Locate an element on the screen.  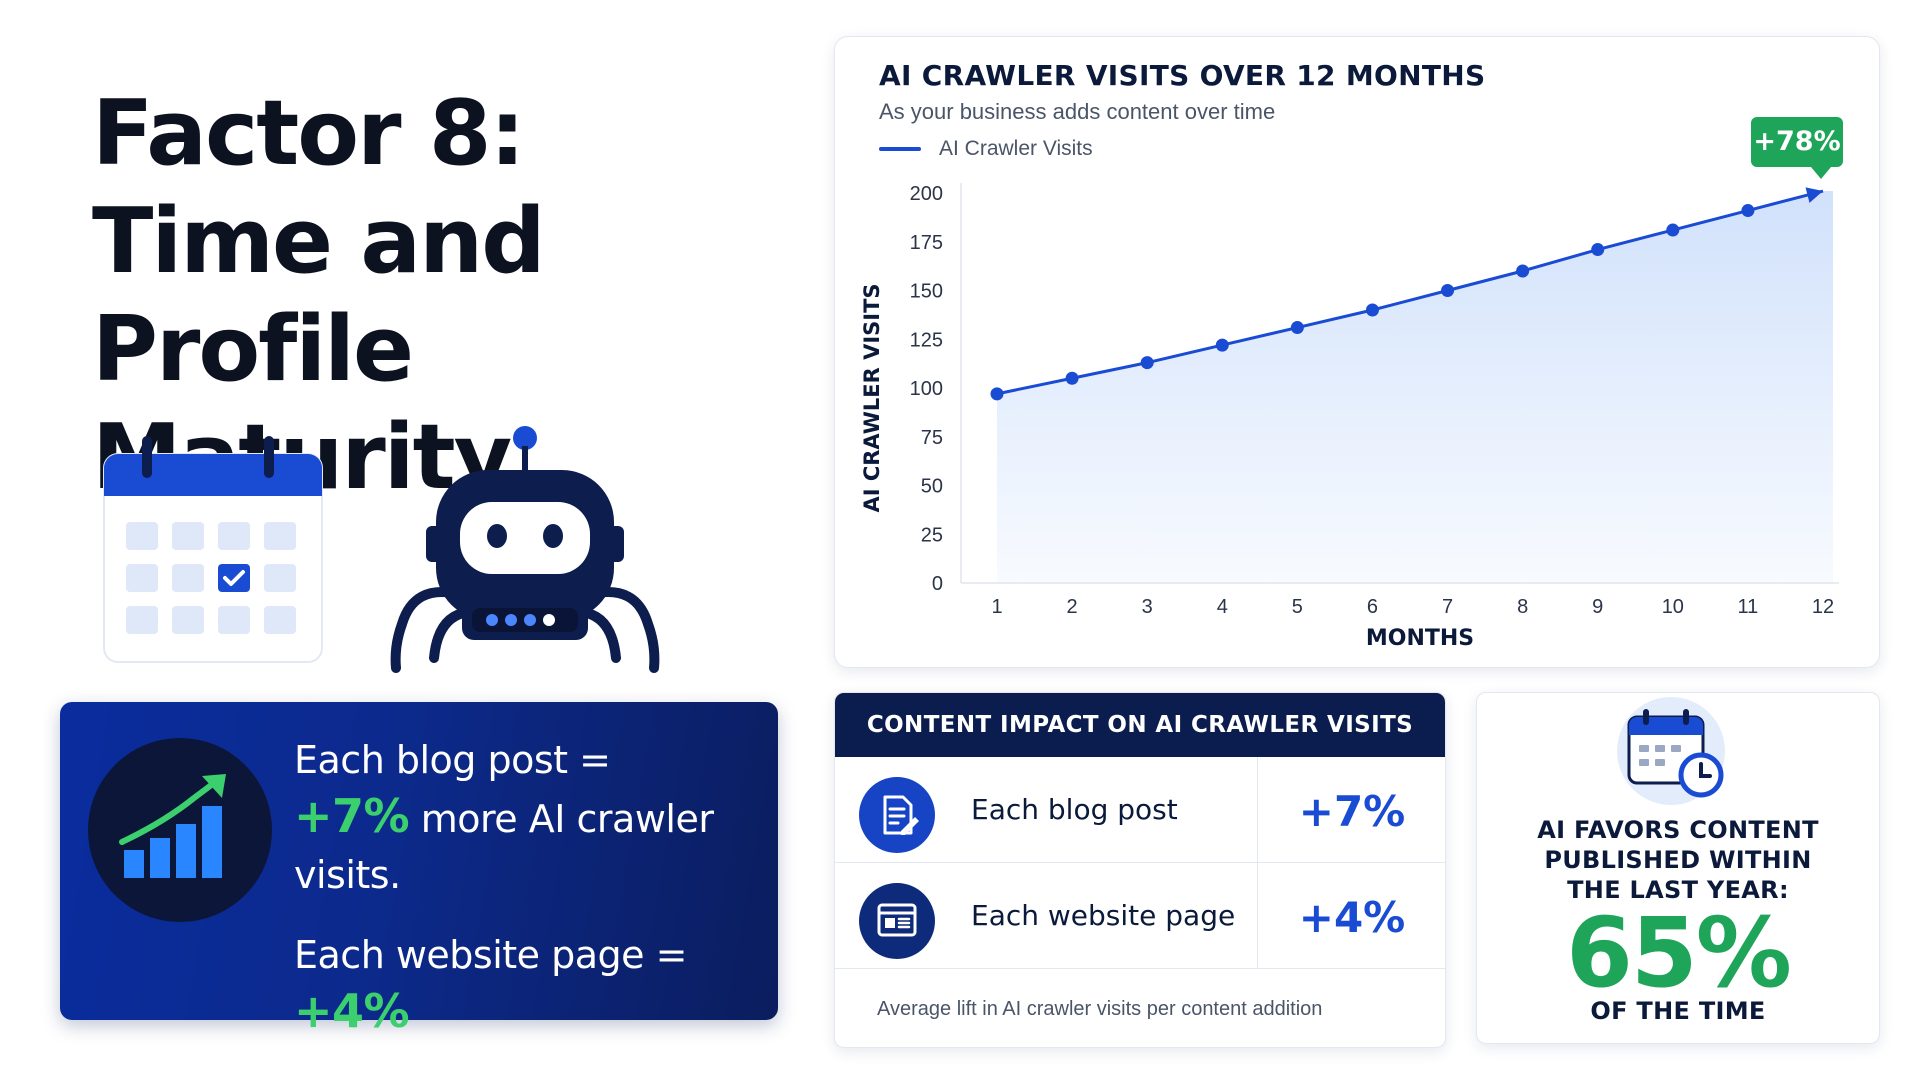
x-tick-label: 1 is located at coordinates (996, 607).